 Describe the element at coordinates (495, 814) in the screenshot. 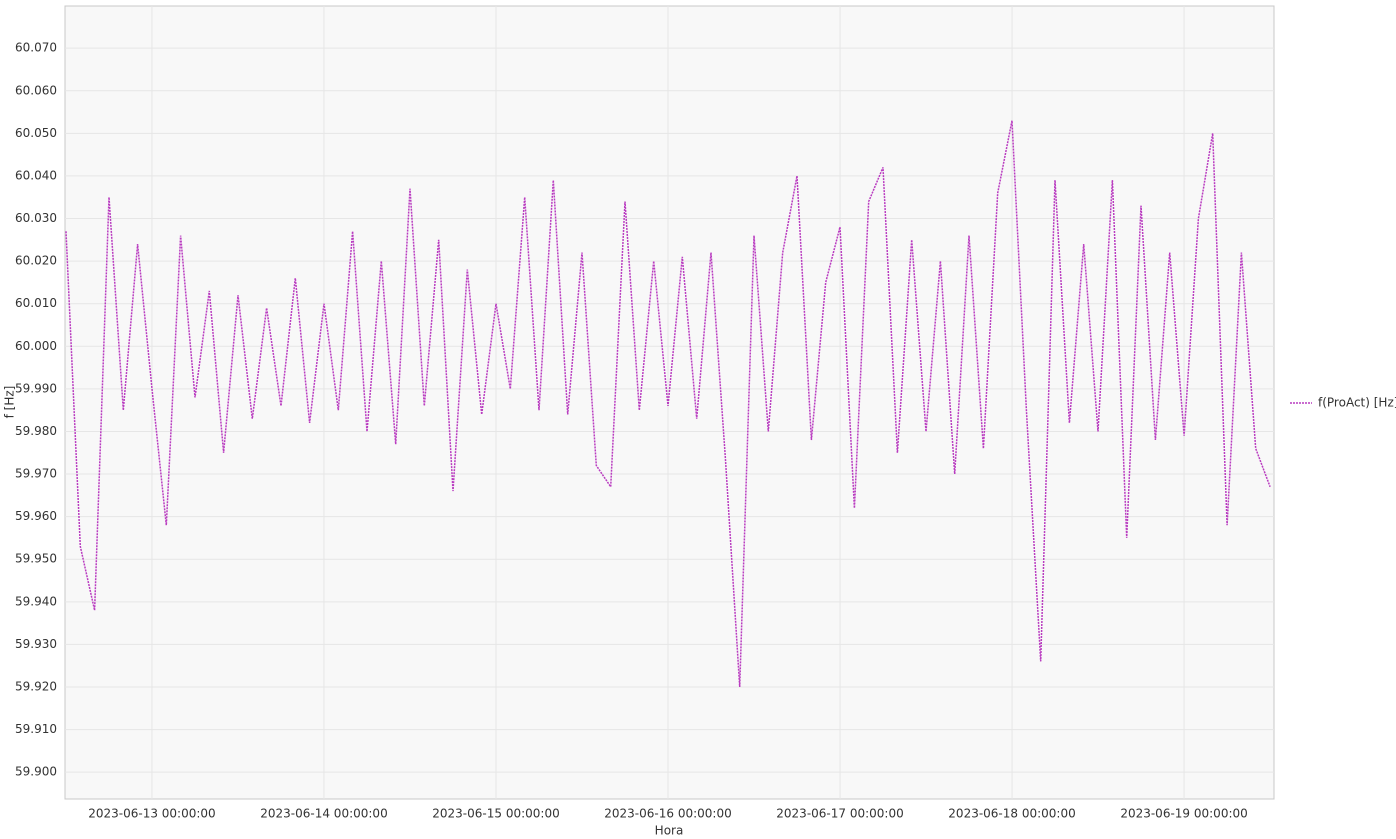

I see `x-tick-label: 2023-06-15 00:00:00` at that location.